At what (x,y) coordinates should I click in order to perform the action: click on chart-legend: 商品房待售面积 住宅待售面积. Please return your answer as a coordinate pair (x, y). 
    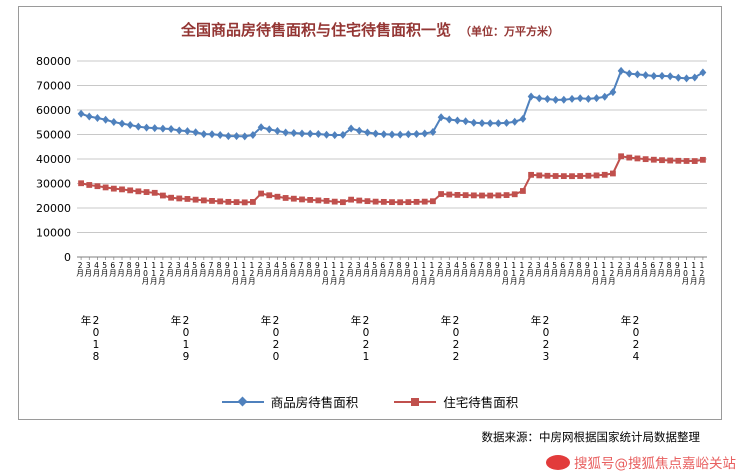
    Looking at the image, I should click on (370, 401).